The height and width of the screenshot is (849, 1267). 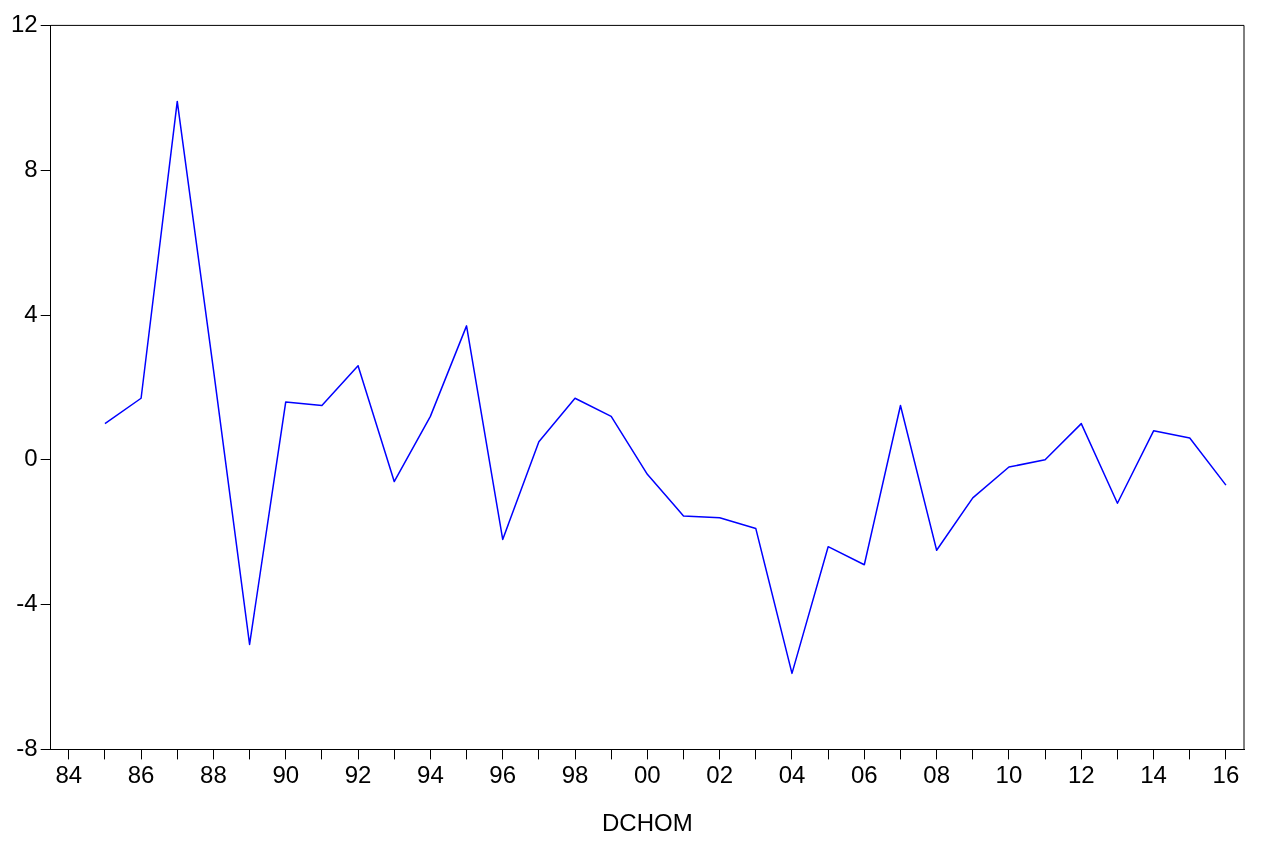 I want to click on x-tick-label: 98, so click(x=575, y=775).